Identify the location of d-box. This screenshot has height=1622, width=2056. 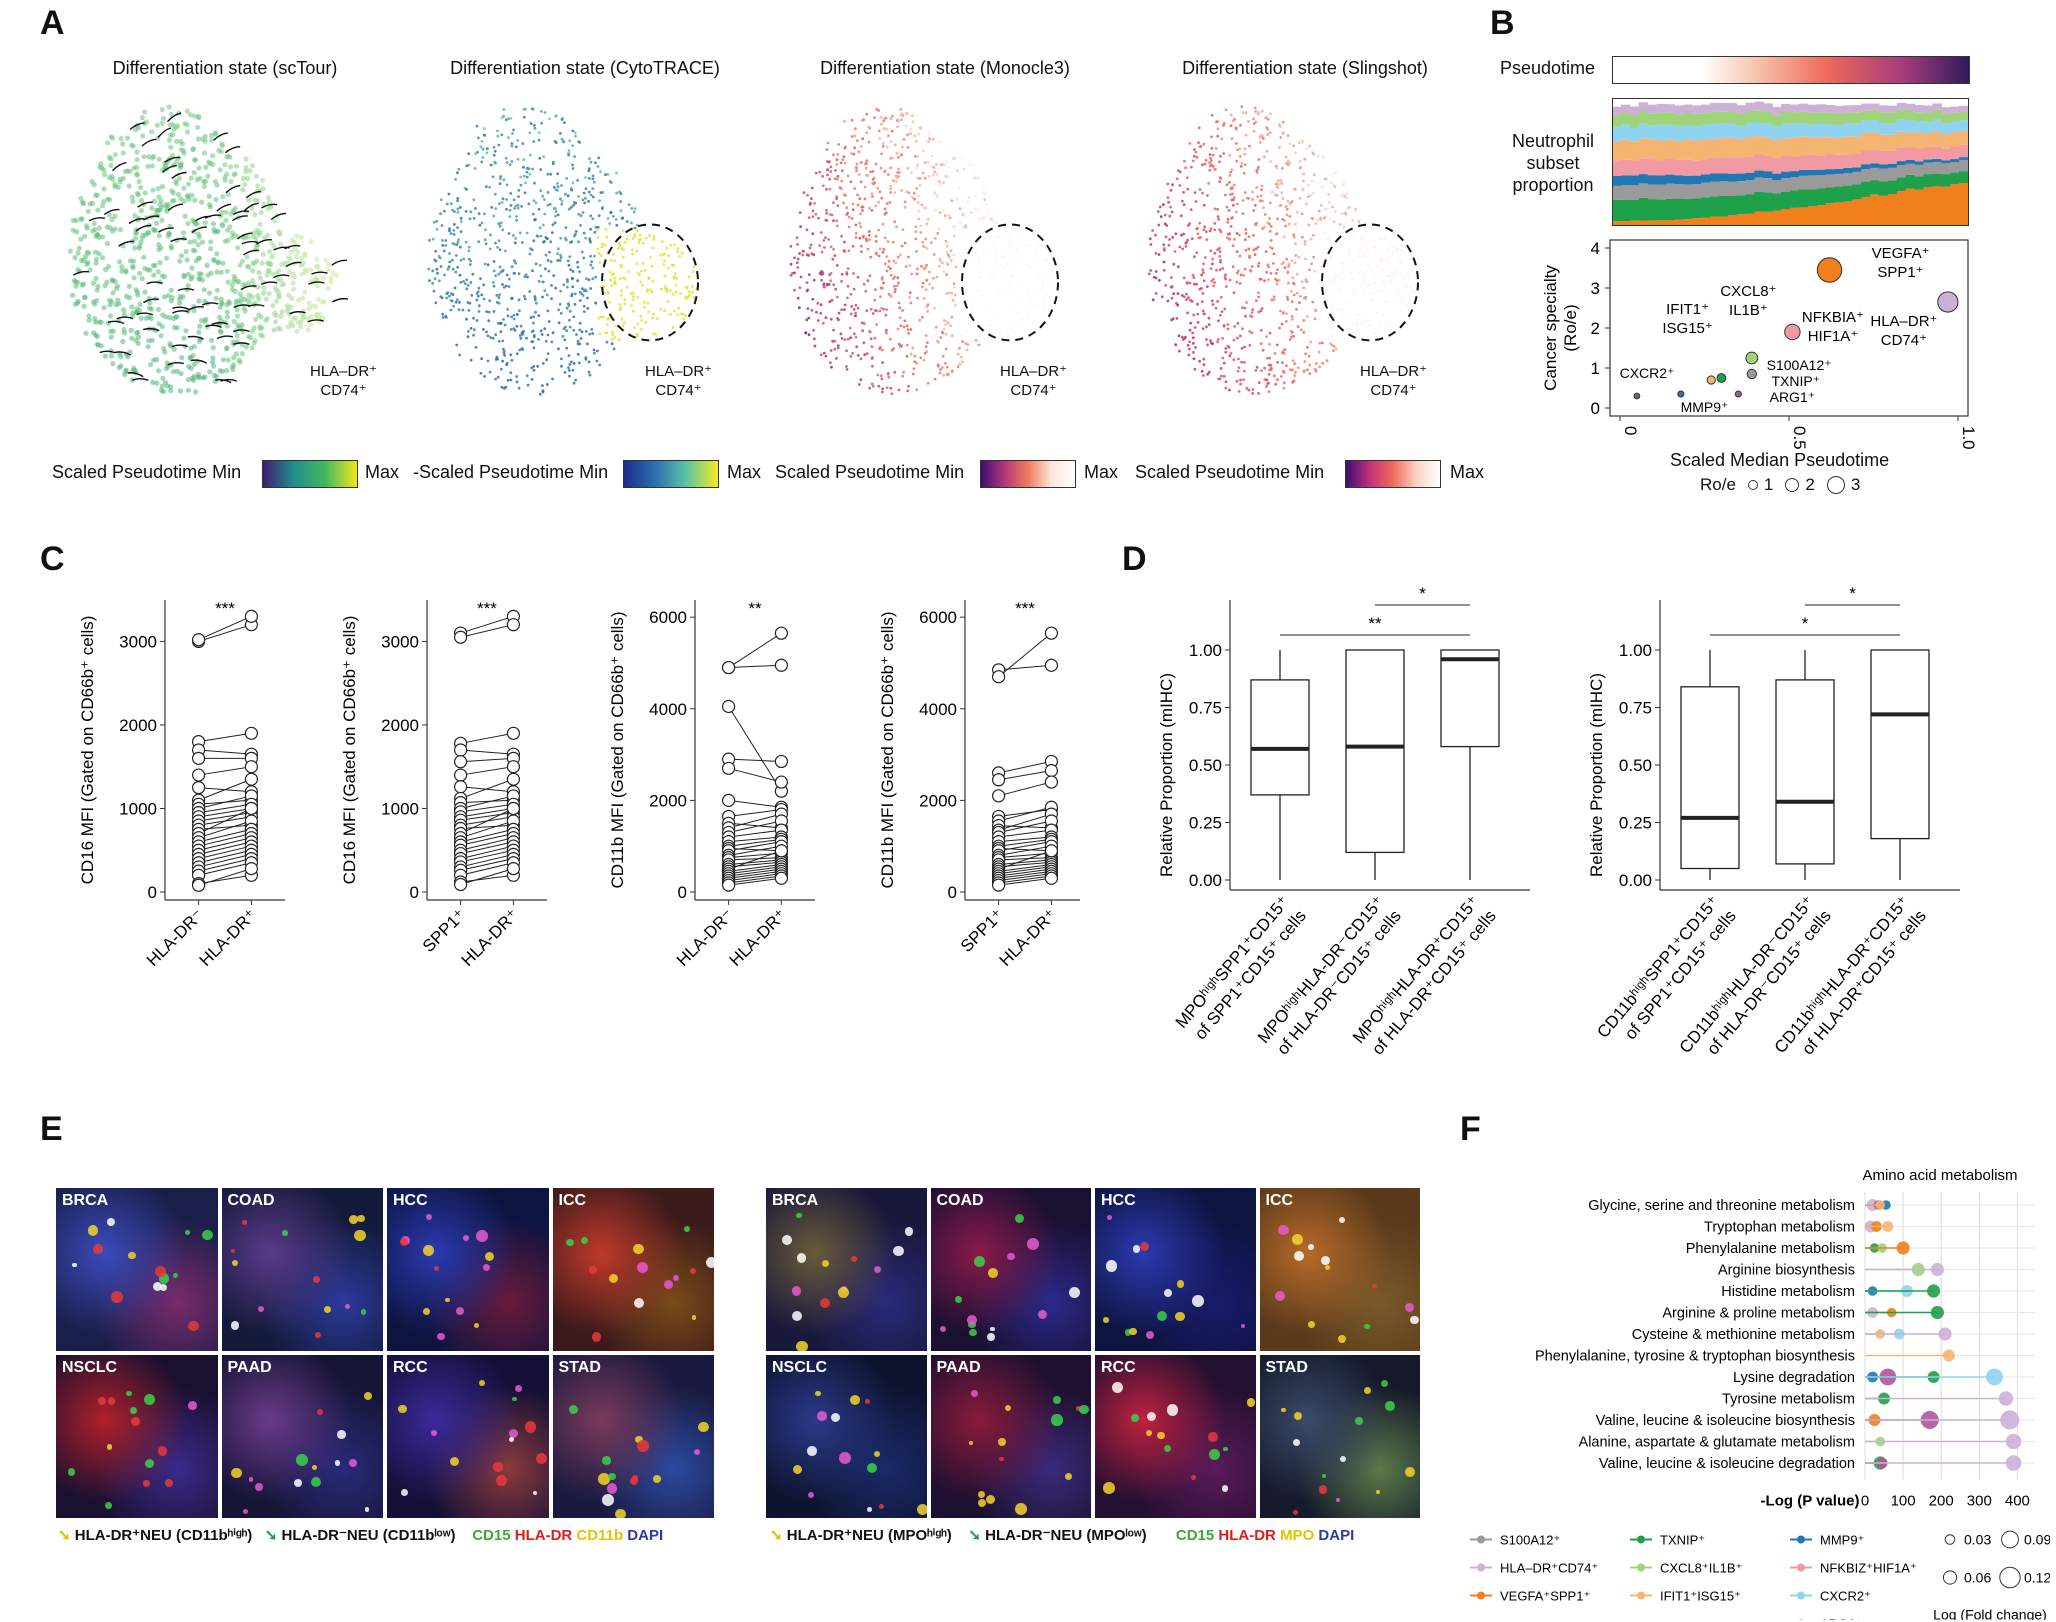
(1710, 778).